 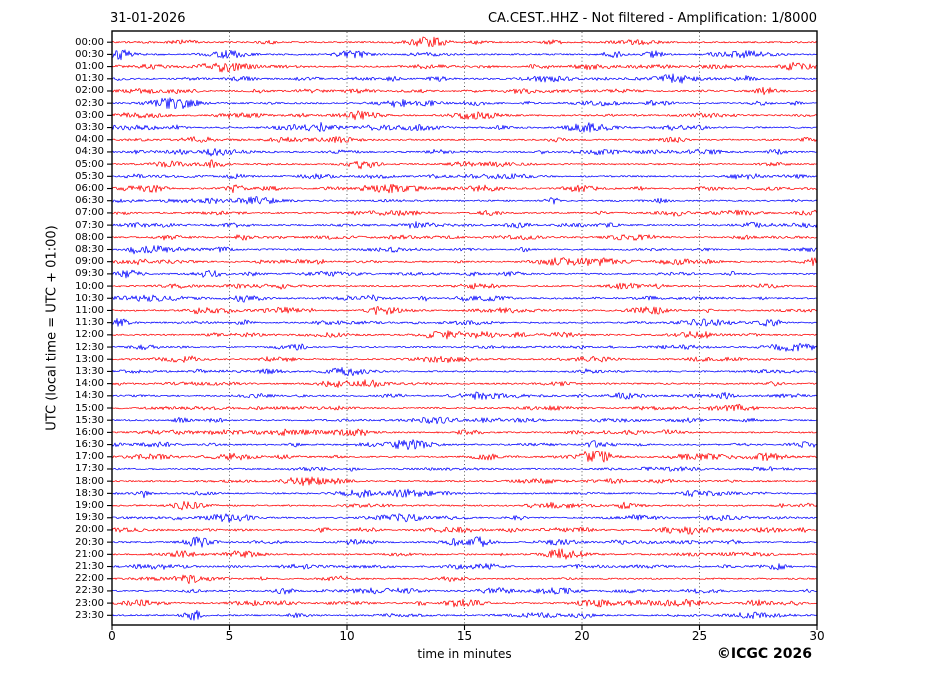 What do you see at coordinates (464, 127) in the screenshot?
I see `seismo-trace-03:30` at bounding box center [464, 127].